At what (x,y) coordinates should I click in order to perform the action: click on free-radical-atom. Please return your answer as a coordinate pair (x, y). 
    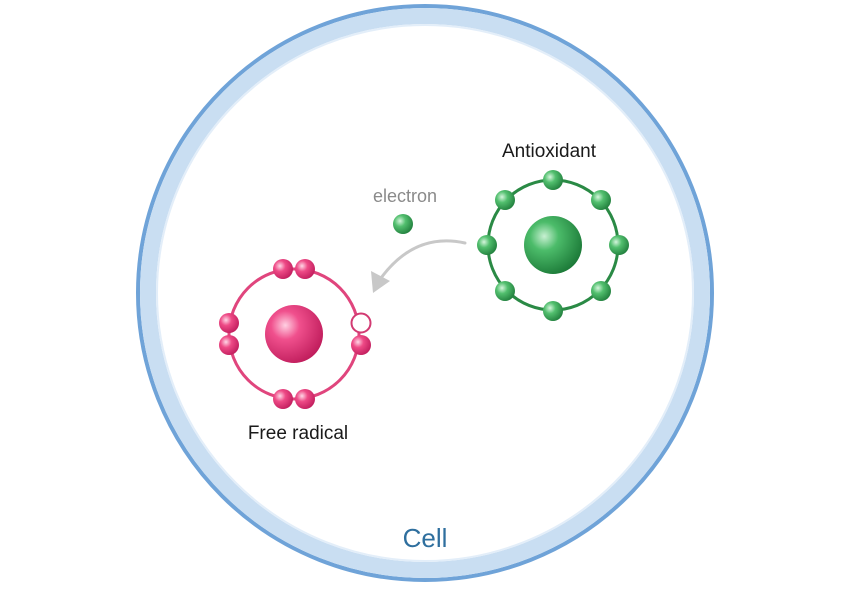
    Looking at the image, I should click on (295, 334).